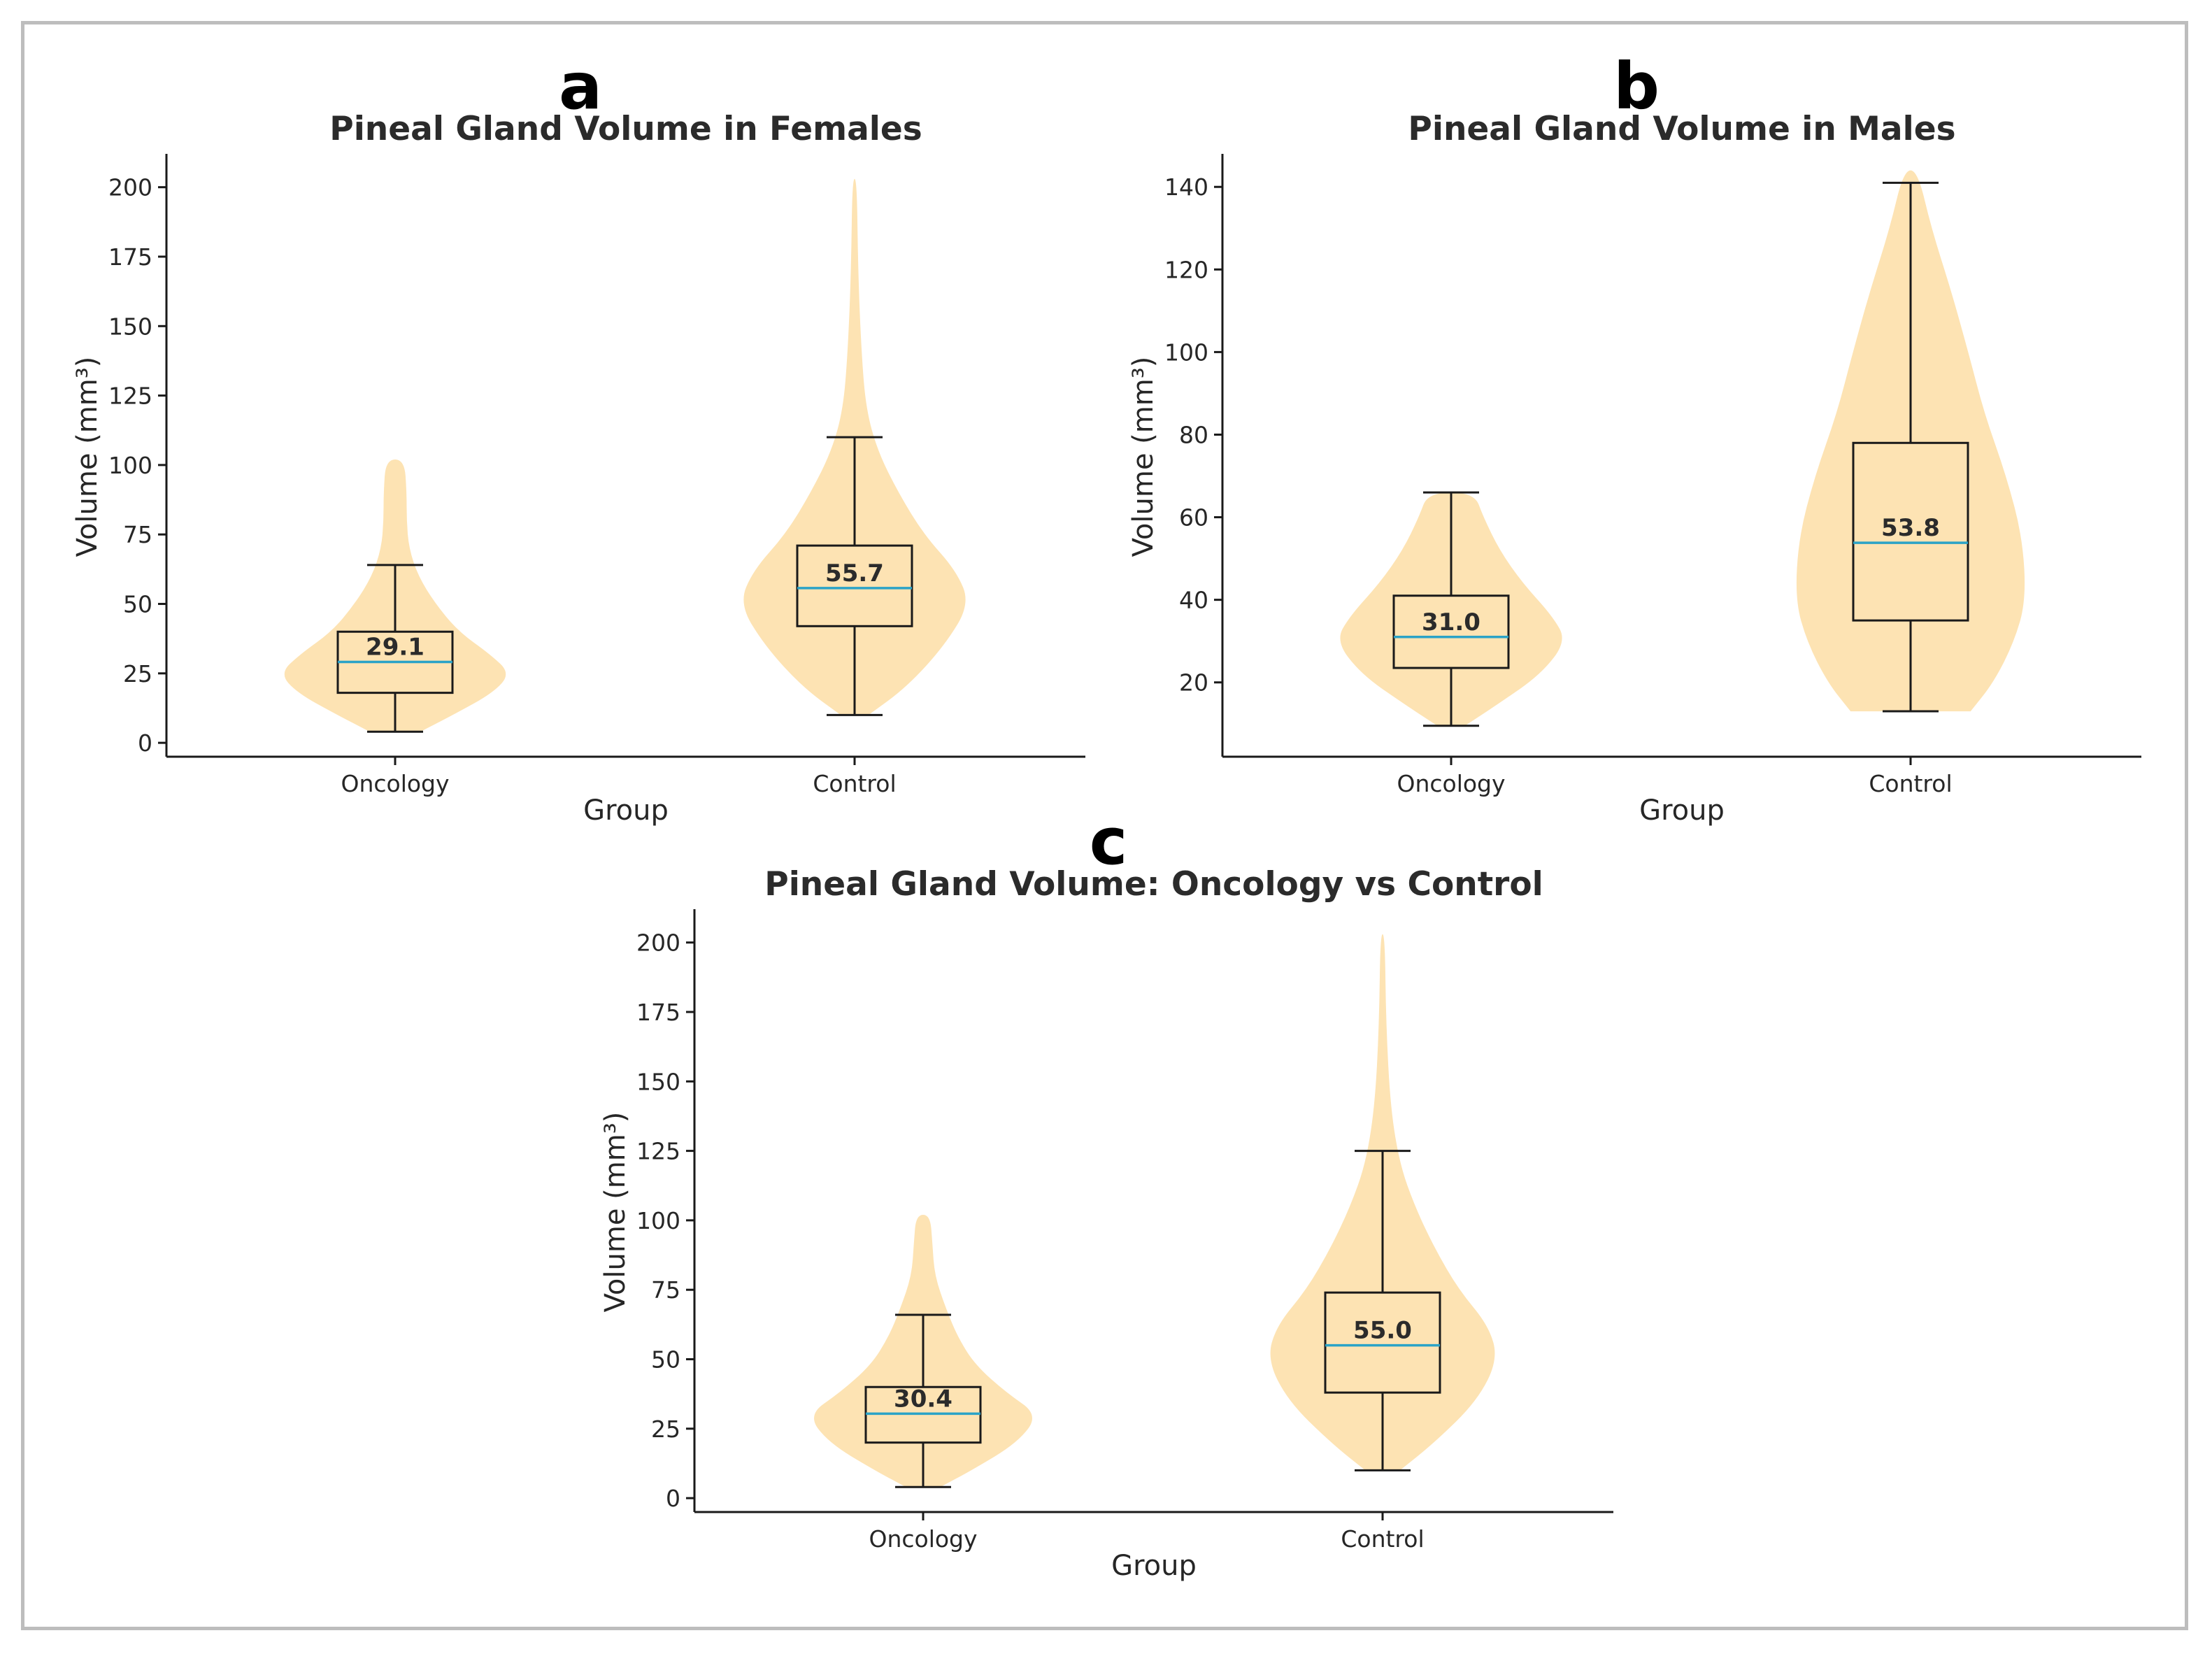 The height and width of the screenshot is (1654, 2212). What do you see at coordinates (923, 1399) in the screenshot?
I see `median-label-oncology: 30.4` at bounding box center [923, 1399].